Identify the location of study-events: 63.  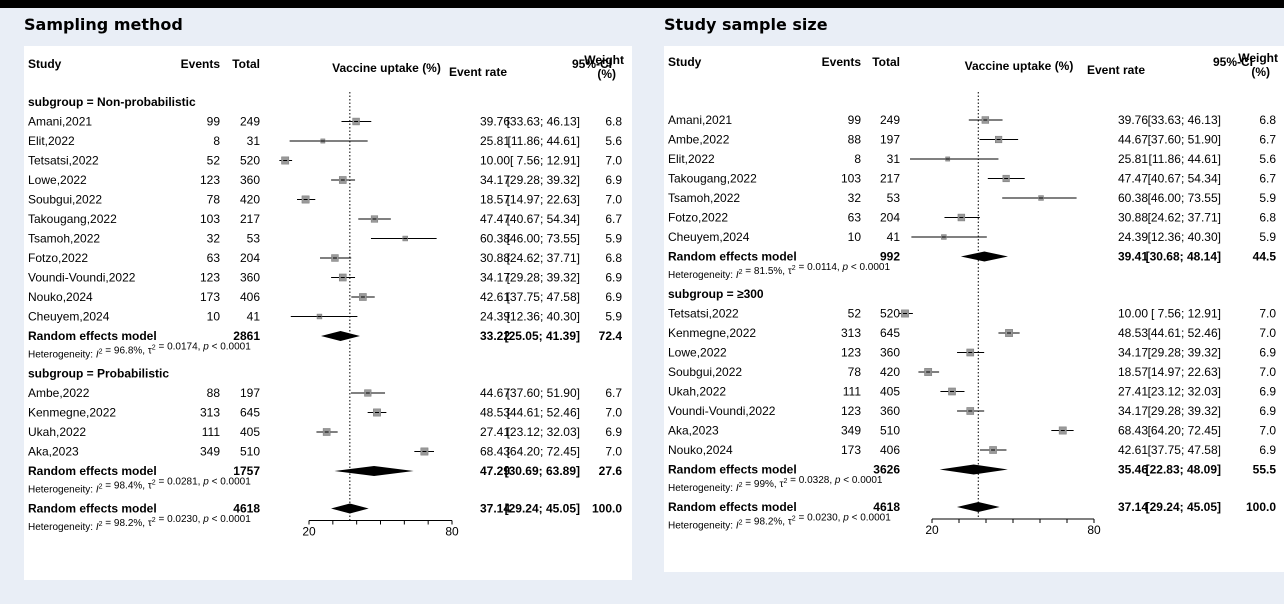
(214, 258).